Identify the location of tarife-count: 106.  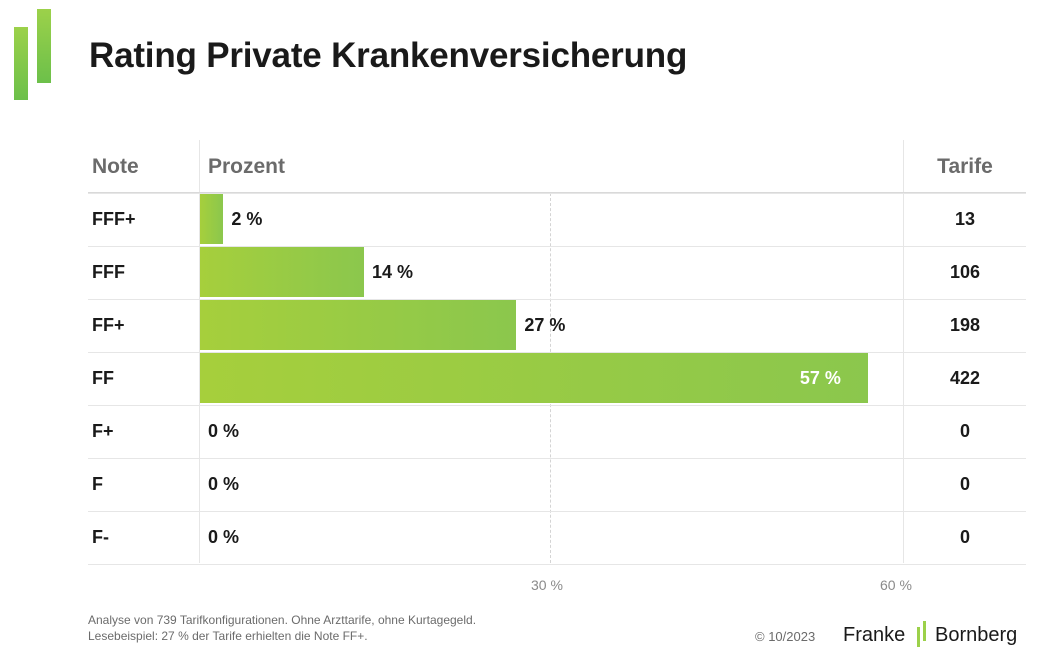
(965, 271).